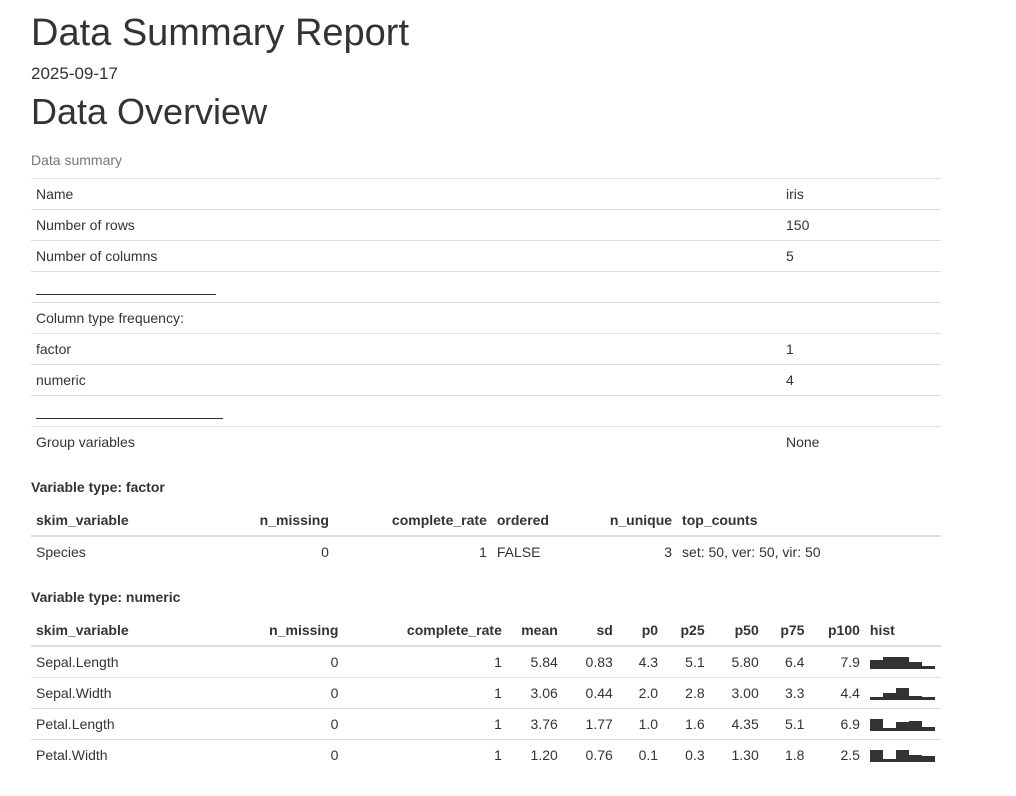  I want to click on summary-row: Number of rows 150, so click(486, 225).